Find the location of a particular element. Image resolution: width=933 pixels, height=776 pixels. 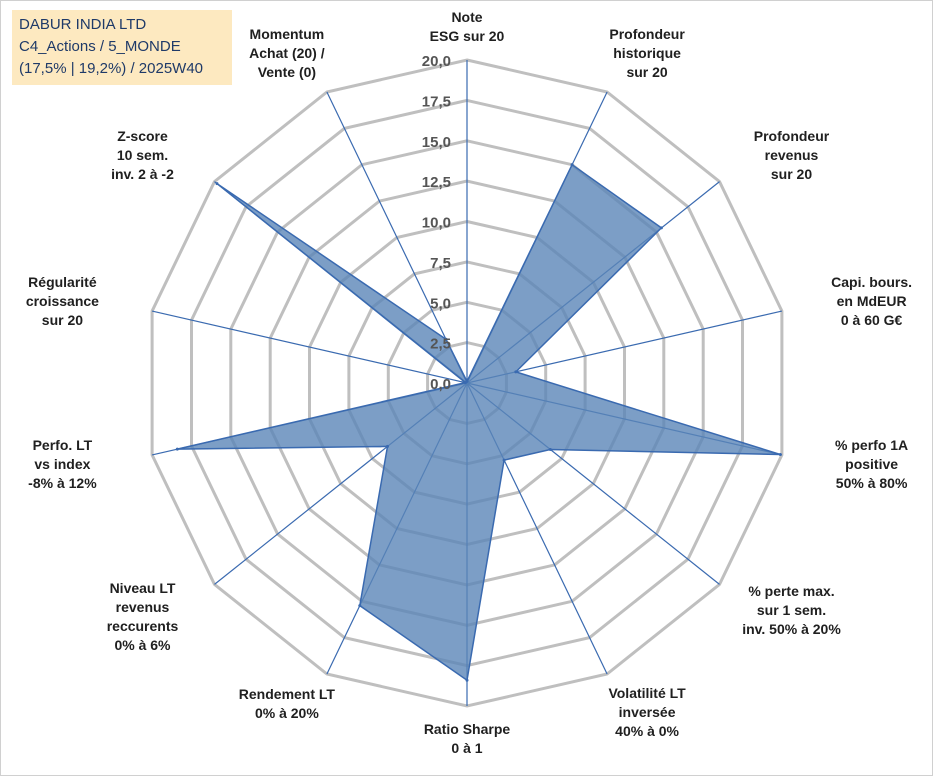

axis-label-10: Perfo. LT vs index -8% à 12% is located at coordinates (62, 463).